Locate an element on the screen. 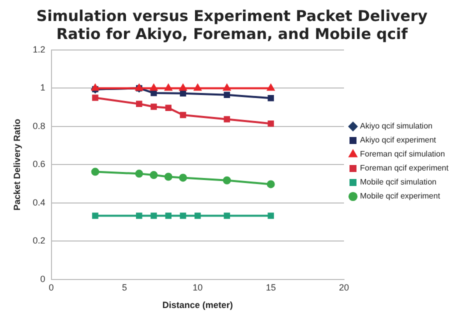  y-tick-label: 0 is located at coordinates (43, 279).